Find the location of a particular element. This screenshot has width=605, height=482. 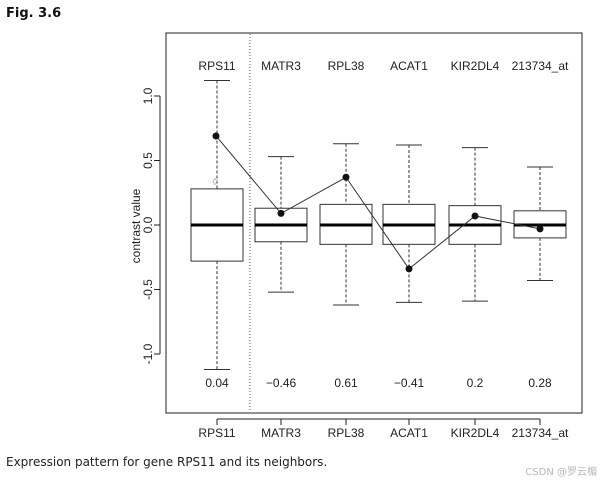

top-category-label: RPL38 is located at coordinates (346, 66).